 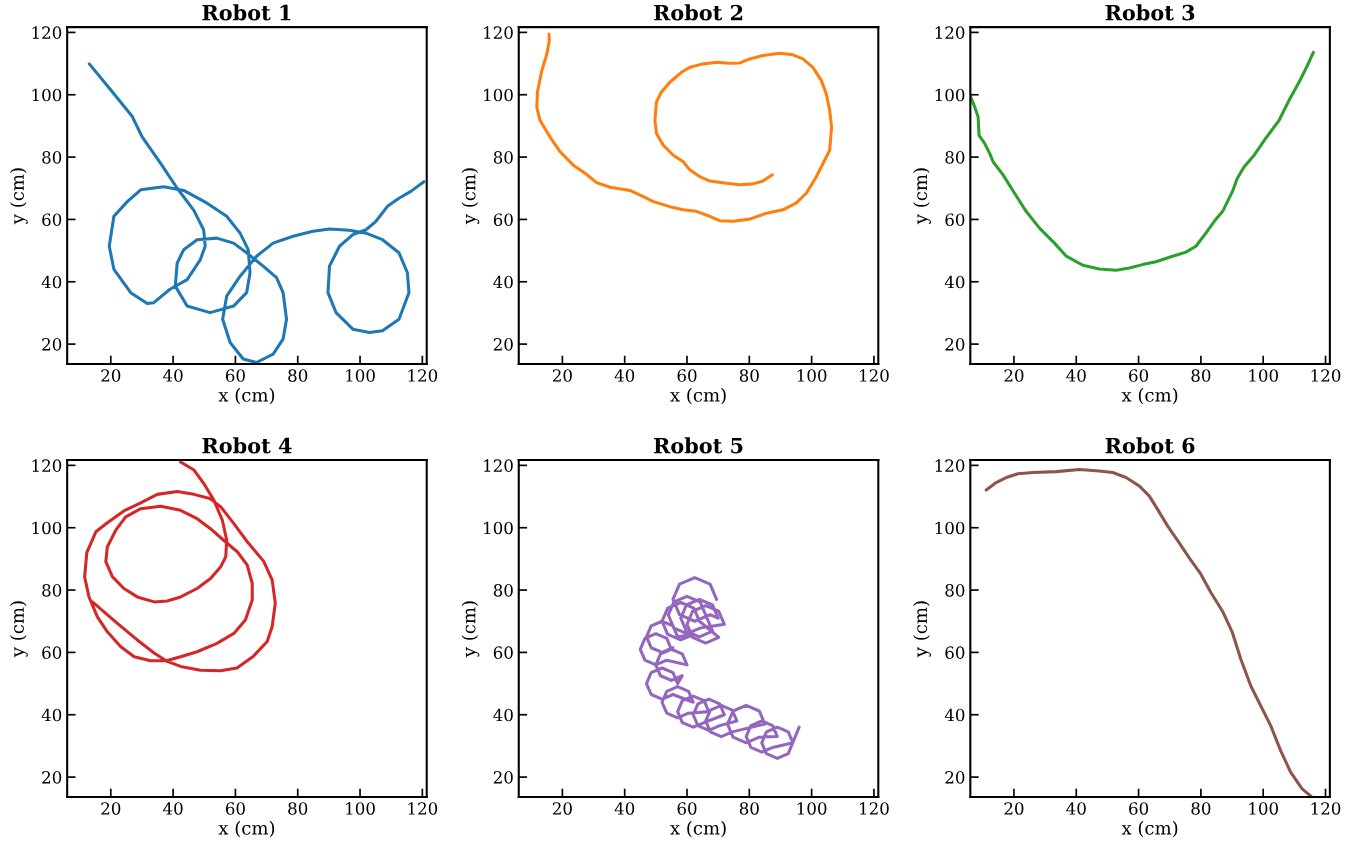 I want to click on chart-title: Robot 1, so click(x=246, y=12).